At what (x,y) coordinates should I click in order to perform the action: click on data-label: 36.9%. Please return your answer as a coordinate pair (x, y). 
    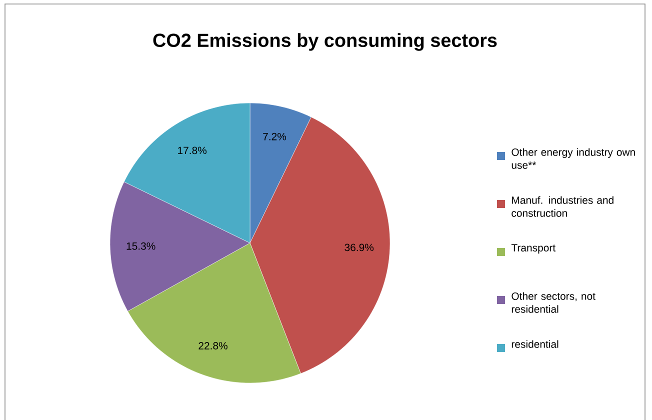
    Looking at the image, I should click on (359, 247).